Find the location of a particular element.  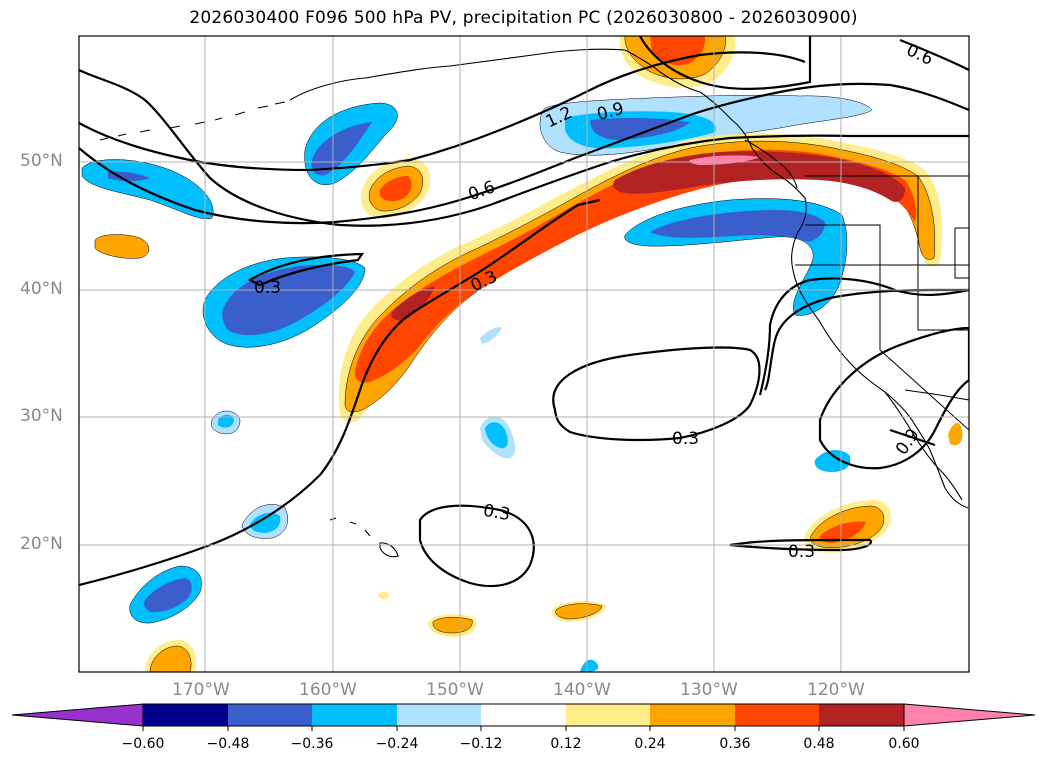

bc-coast is located at coordinates (786, 235).